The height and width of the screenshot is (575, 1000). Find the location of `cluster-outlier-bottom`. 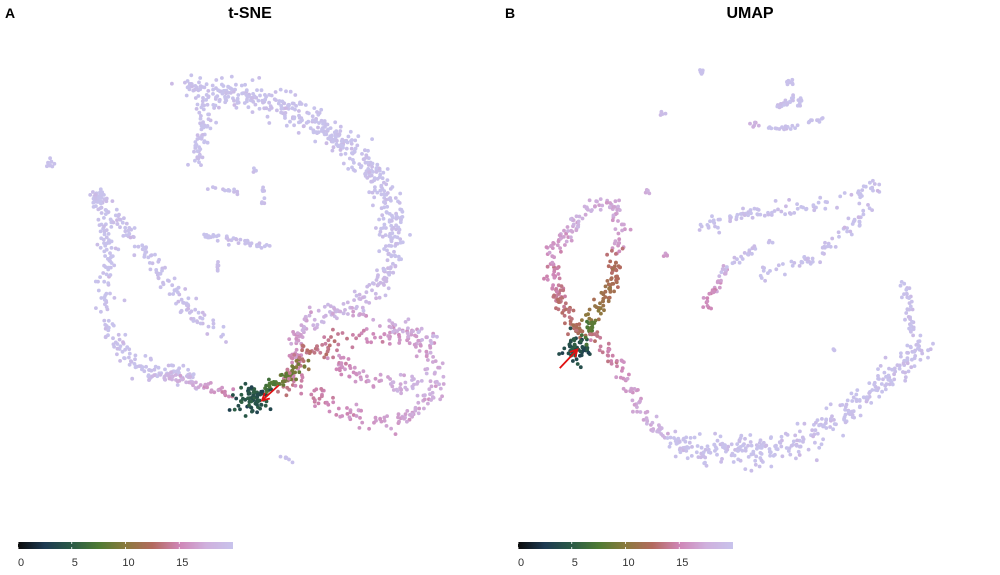

cluster-outlier-bottom is located at coordinates (286, 459).